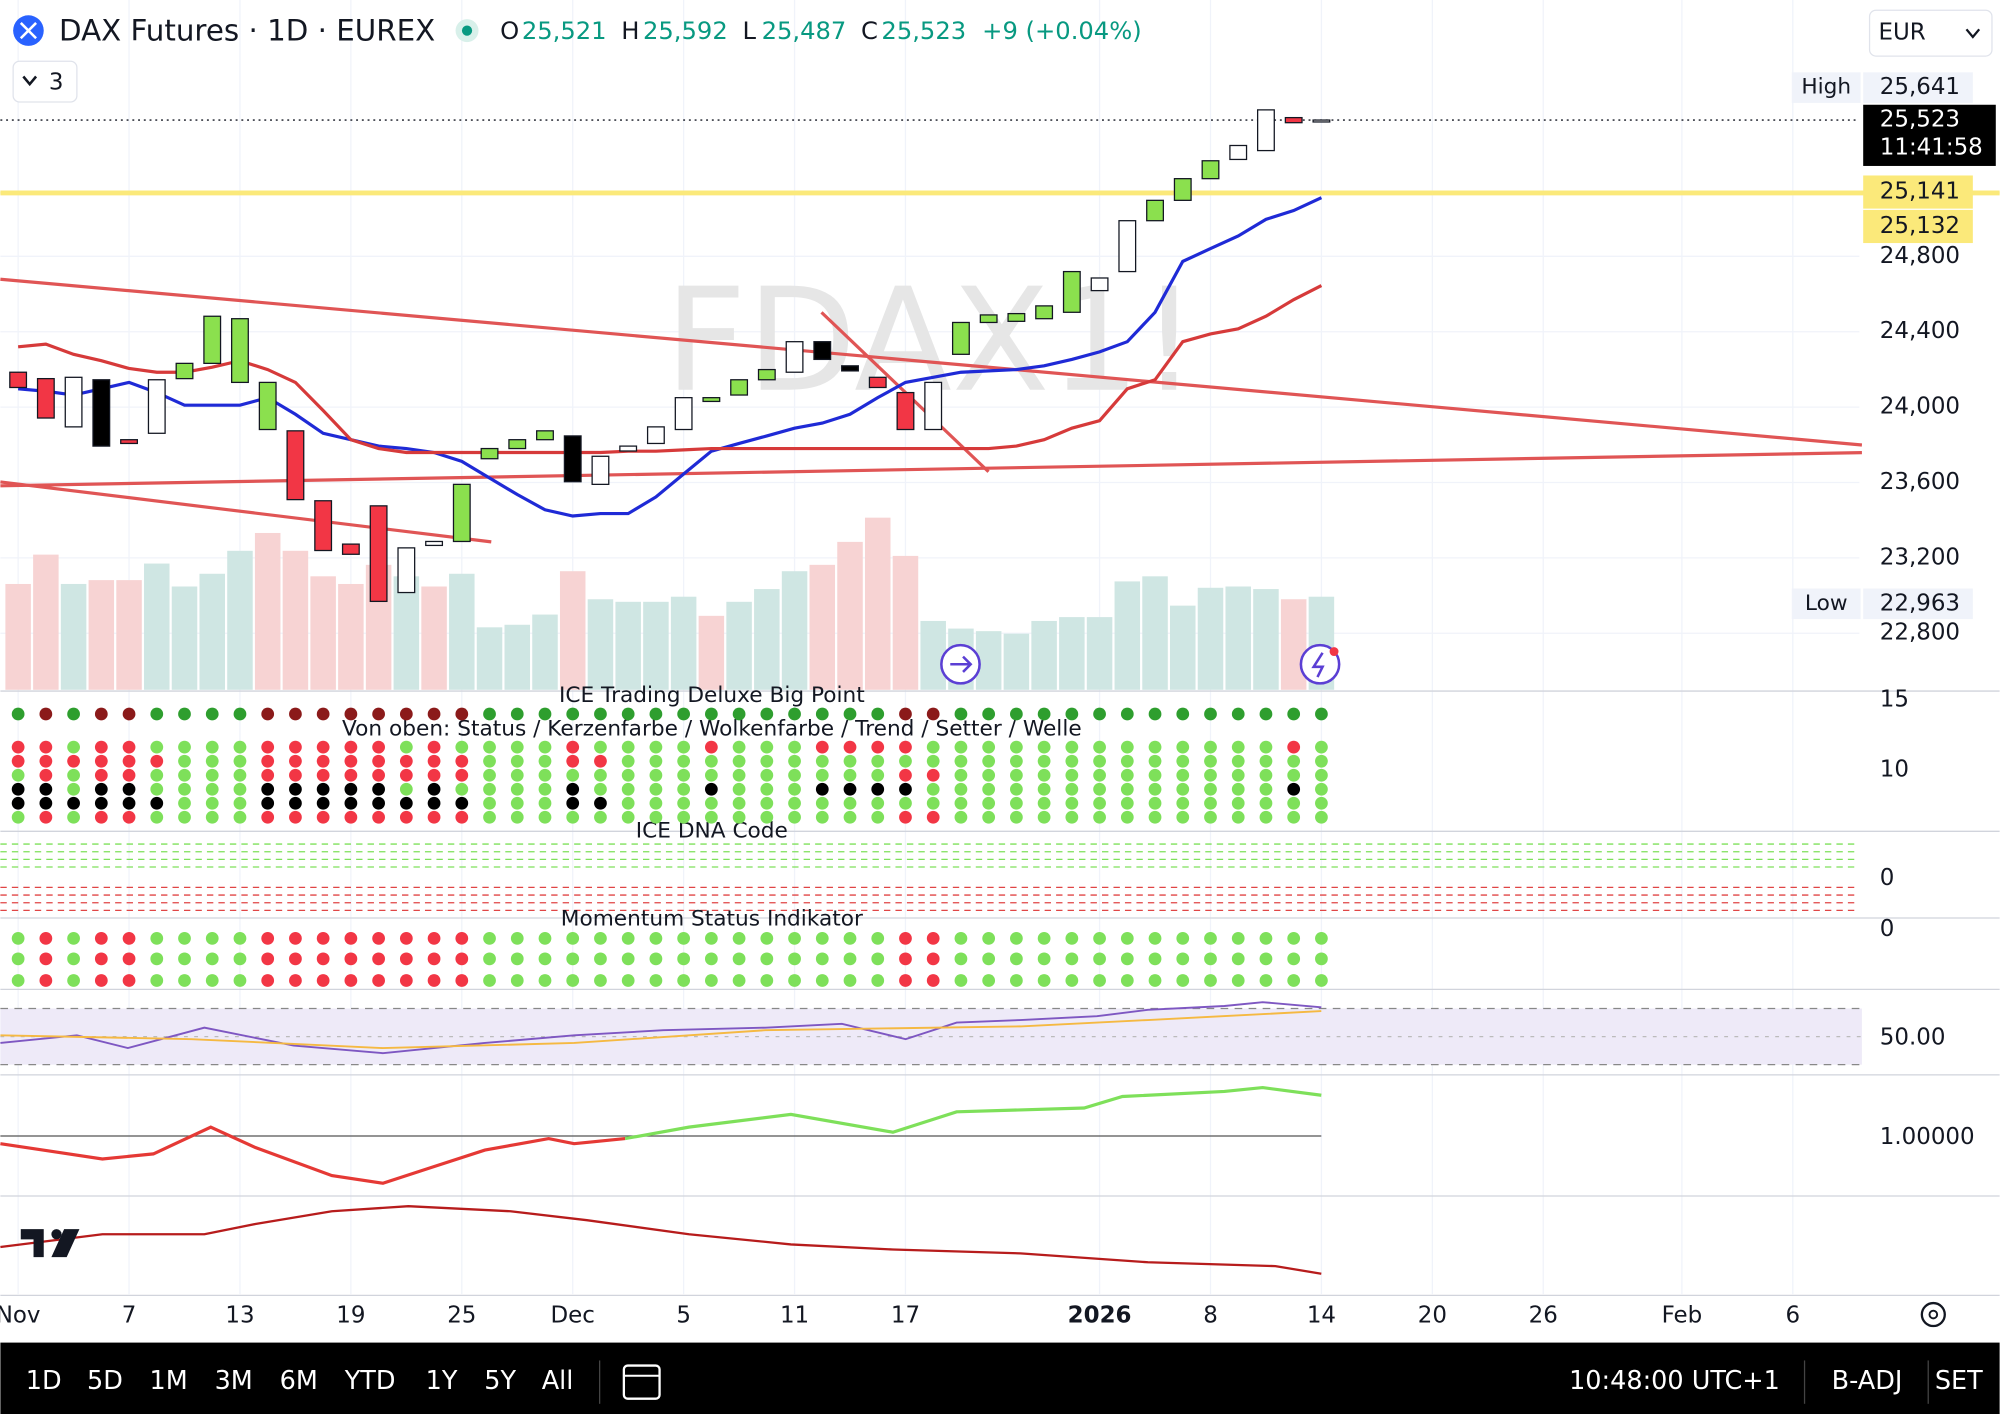 This screenshot has width=2000, height=1414. What do you see at coordinates (749, 31) in the screenshot?
I see `ohlc-label: L` at bounding box center [749, 31].